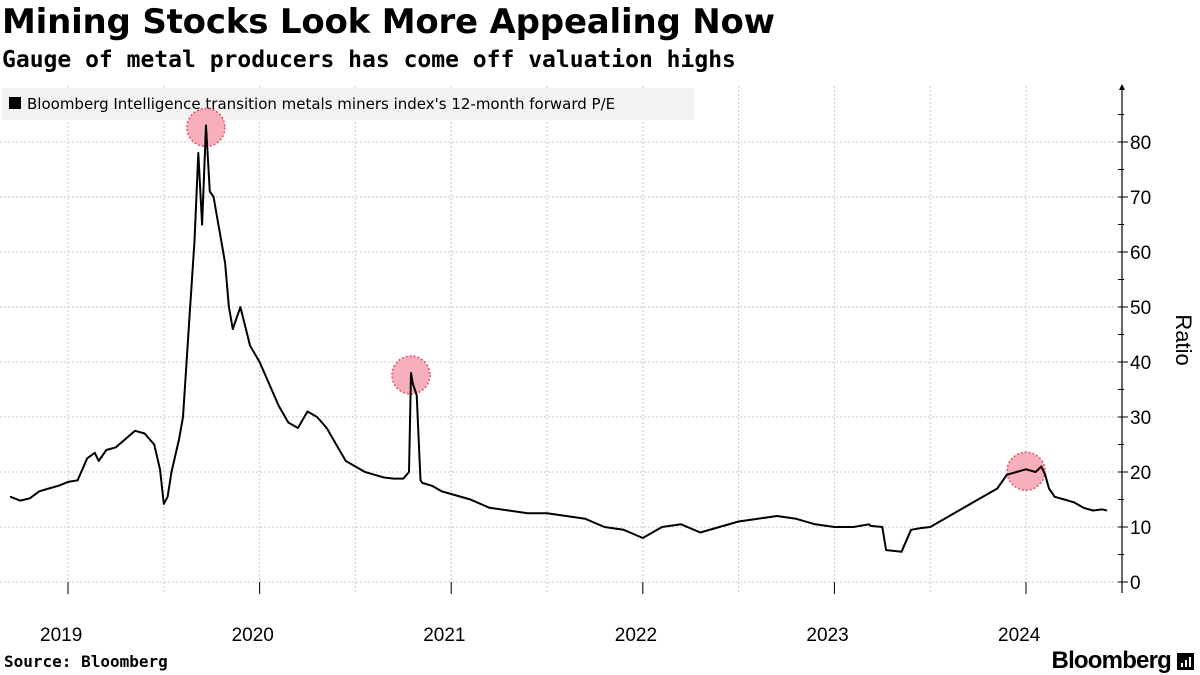 The width and height of the screenshot is (1200, 675). What do you see at coordinates (1140, 418) in the screenshot?
I see `y-tick-label: 30` at bounding box center [1140, 418].